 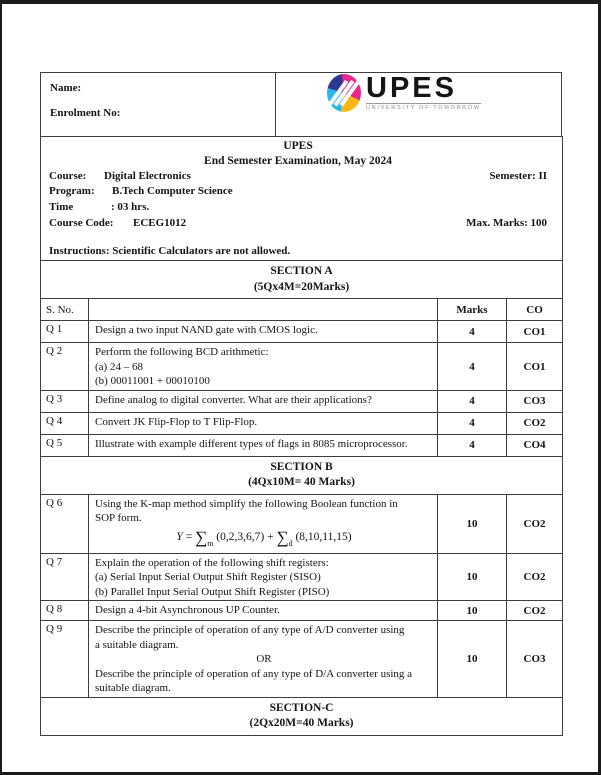 What do you see at coordinates (298, 208) in the screenshot?
I see `time-line: Time : 03 hrs.` at bounding box center [298, 208].